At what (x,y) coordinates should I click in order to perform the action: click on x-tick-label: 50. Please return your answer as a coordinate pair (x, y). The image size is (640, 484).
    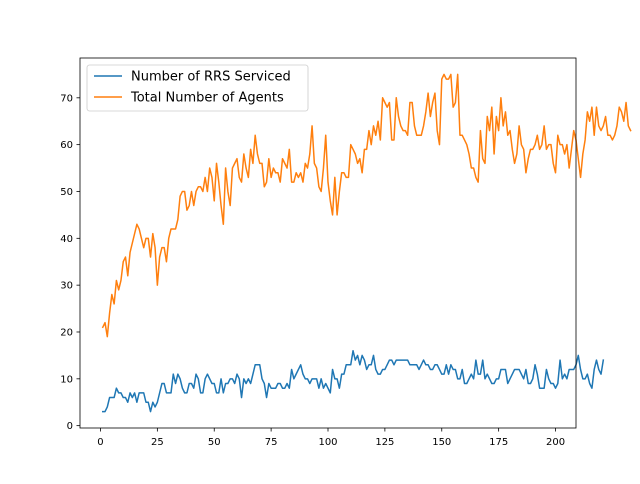
    Looking at the image, I should click on (214, 442).